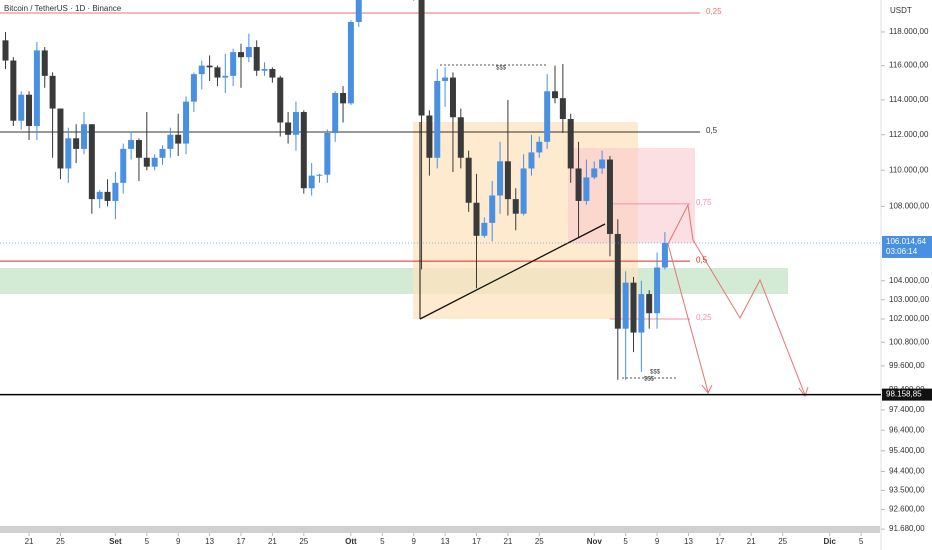 Image resolution: width=932 pixels, height=550 pixels. What do you see at coordinates (909, 299) in the screenshot?
I see `y-tick-label: 103.000,00` at bounding box center [909, 299].